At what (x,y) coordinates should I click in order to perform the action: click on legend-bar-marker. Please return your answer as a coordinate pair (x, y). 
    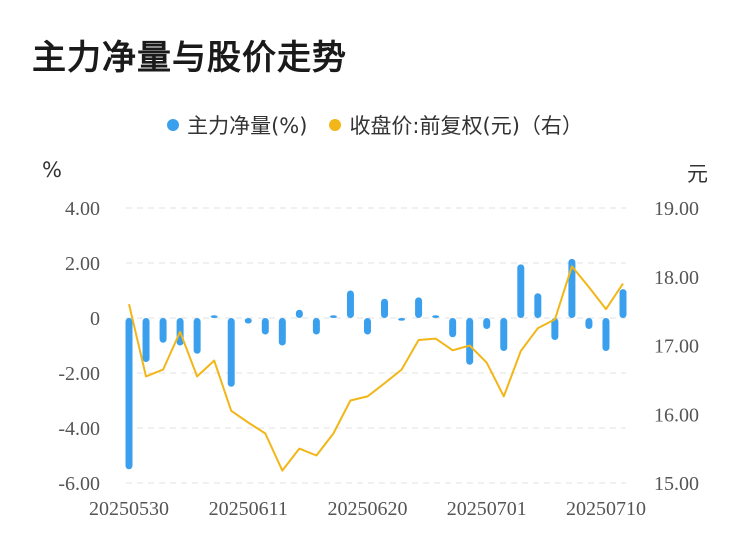
    Looking at the image, I should click on (173, 125).